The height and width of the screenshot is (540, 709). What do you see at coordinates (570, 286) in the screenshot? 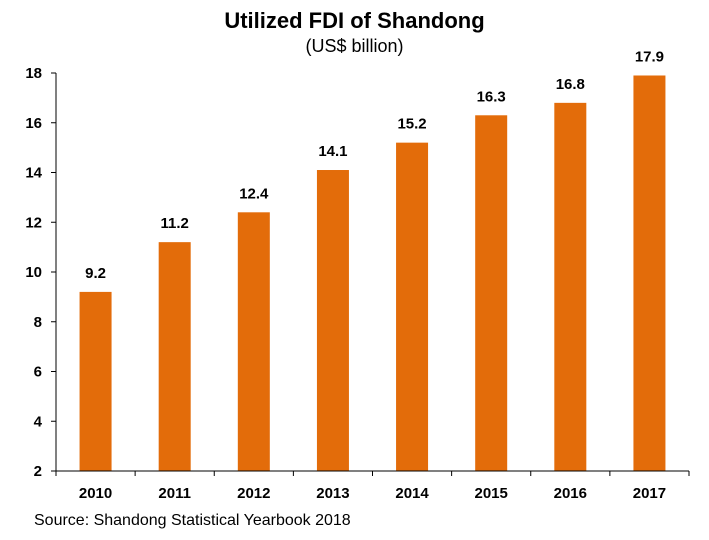
I see `bar-2016` at bounding box center [570, 286].